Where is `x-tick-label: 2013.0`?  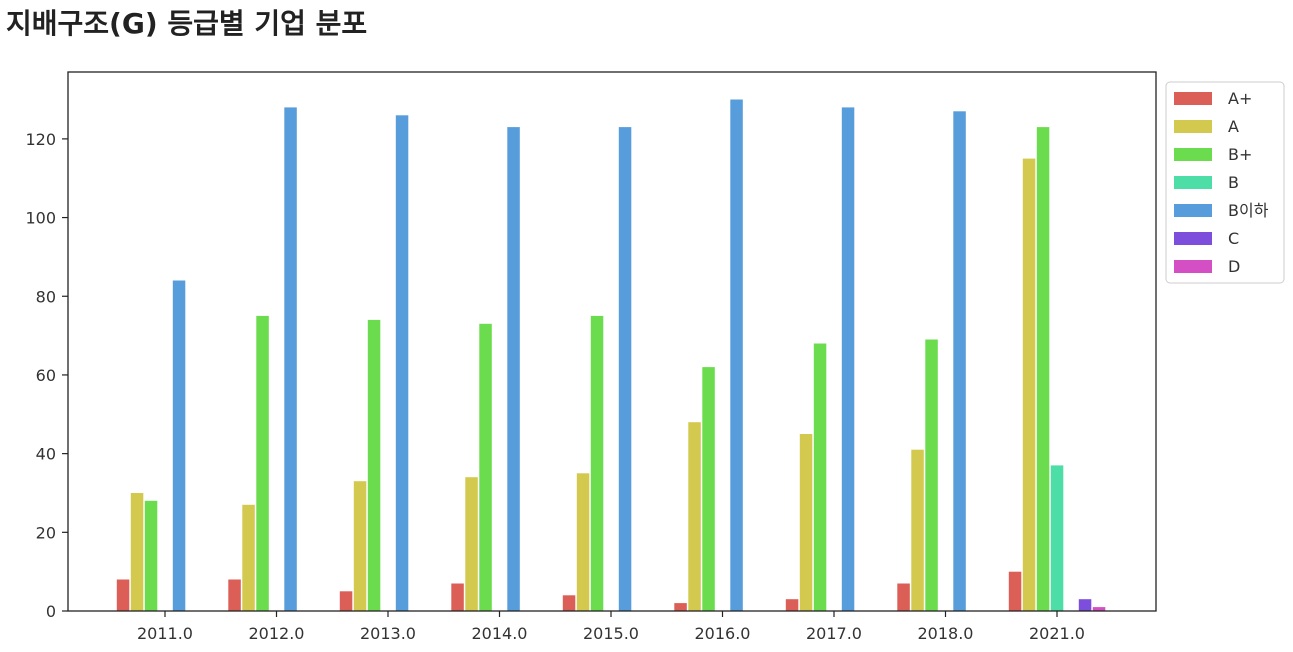
x-tick-label: 2013.0 is located at coordinates (388, 633).